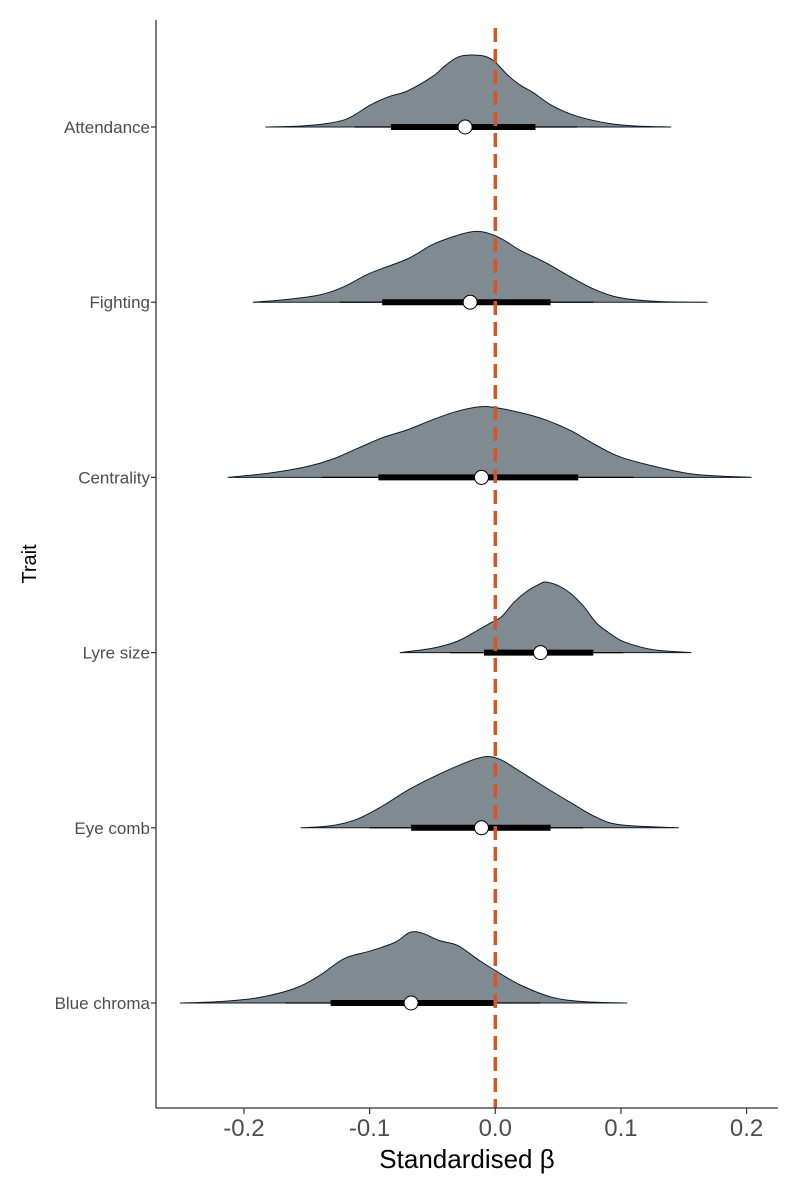 This screenshot has width=800, height=1200. I want to click on x-tick-label: 0.0, so click(495, 1128).